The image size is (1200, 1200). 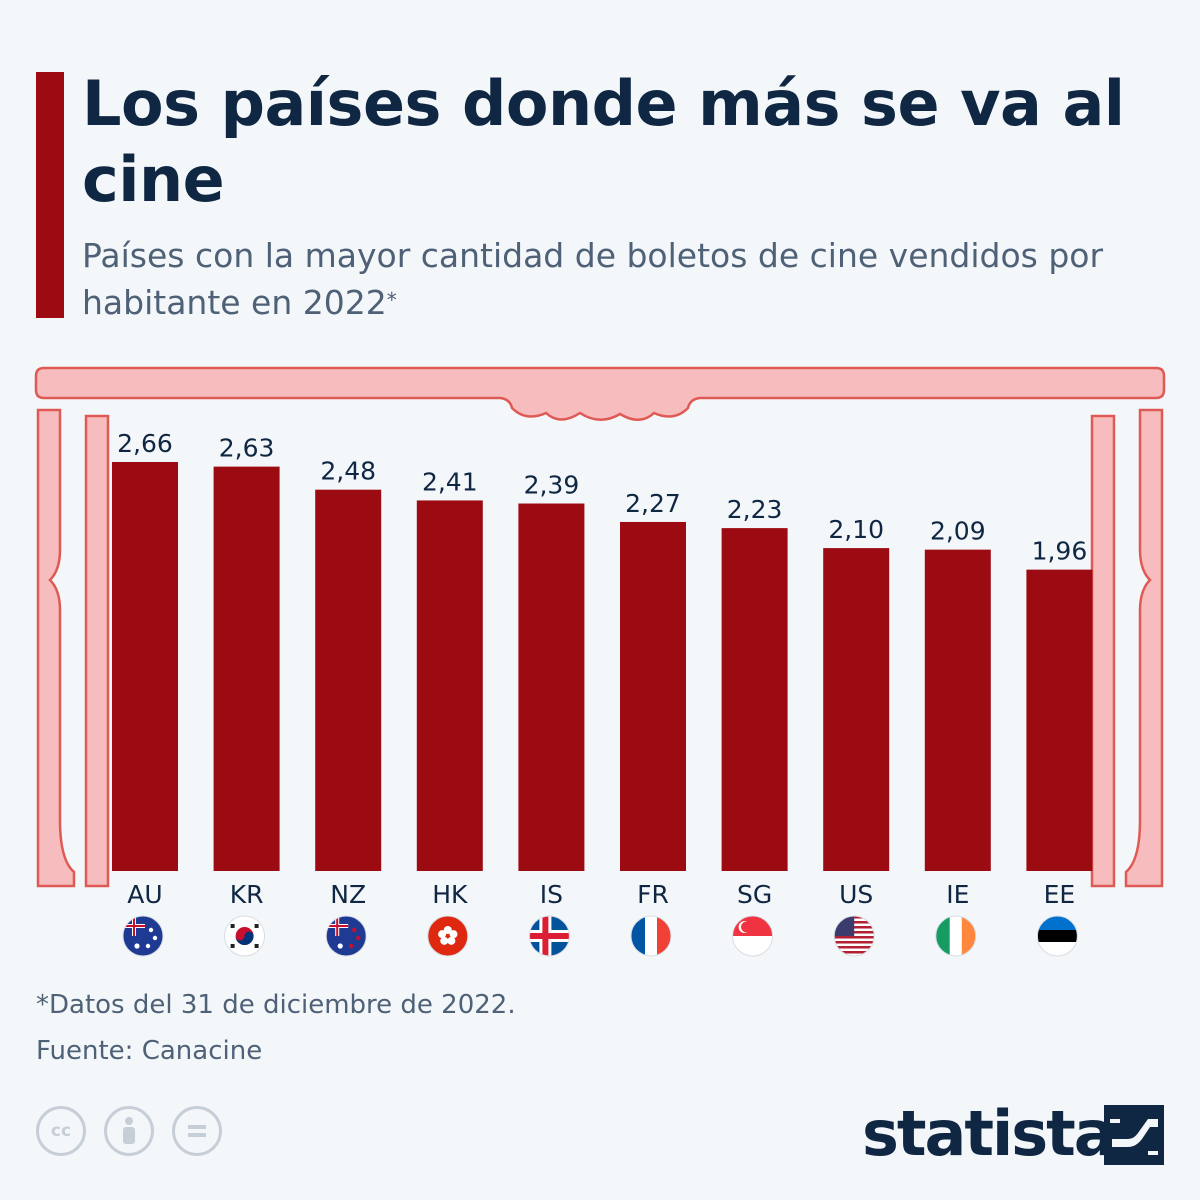 What do you see at coordinates (856, 709) in the screenshot?
I see `bar-us` at bounding box center [856, 709].